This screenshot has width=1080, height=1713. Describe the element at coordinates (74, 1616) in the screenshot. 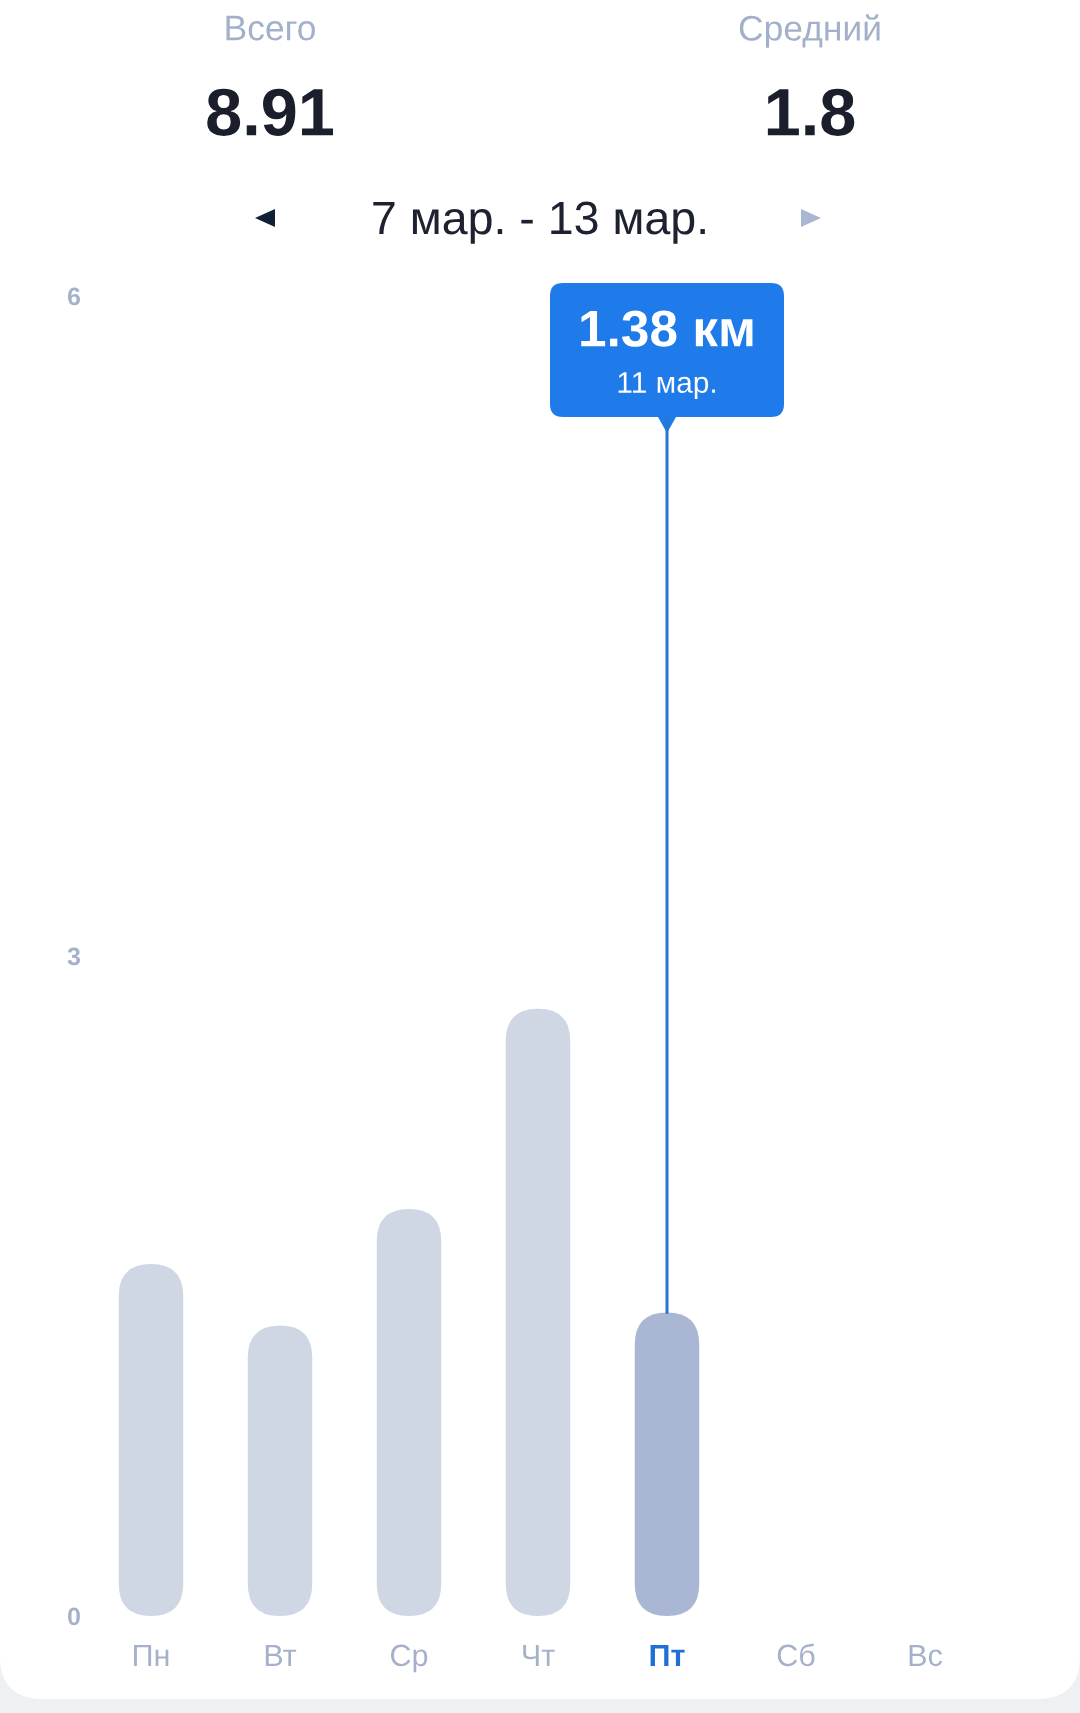

I see `y-tick-label: 0` at that location.